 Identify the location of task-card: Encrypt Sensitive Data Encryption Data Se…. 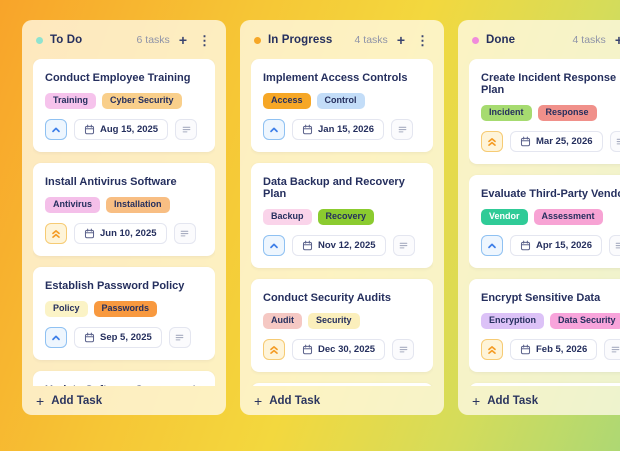
(544, 325).